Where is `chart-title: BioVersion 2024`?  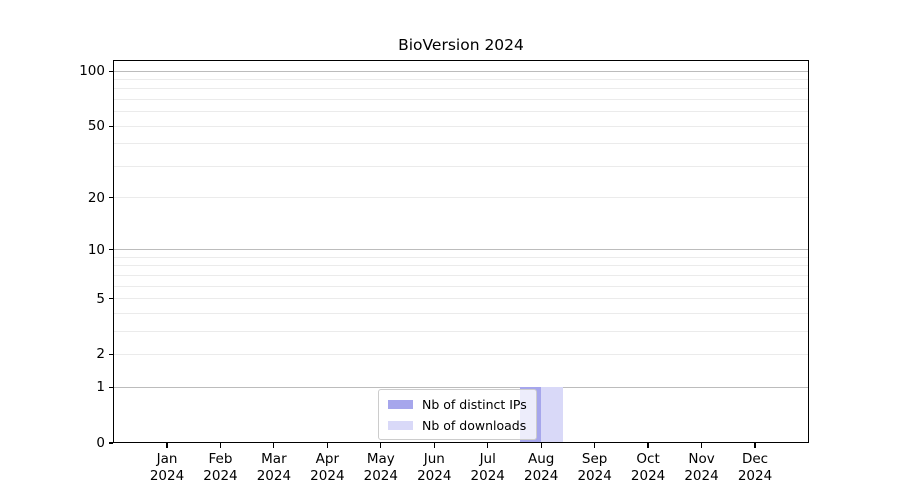
chart-title: BioVersion 2024 is located at coordinates (461, 45).